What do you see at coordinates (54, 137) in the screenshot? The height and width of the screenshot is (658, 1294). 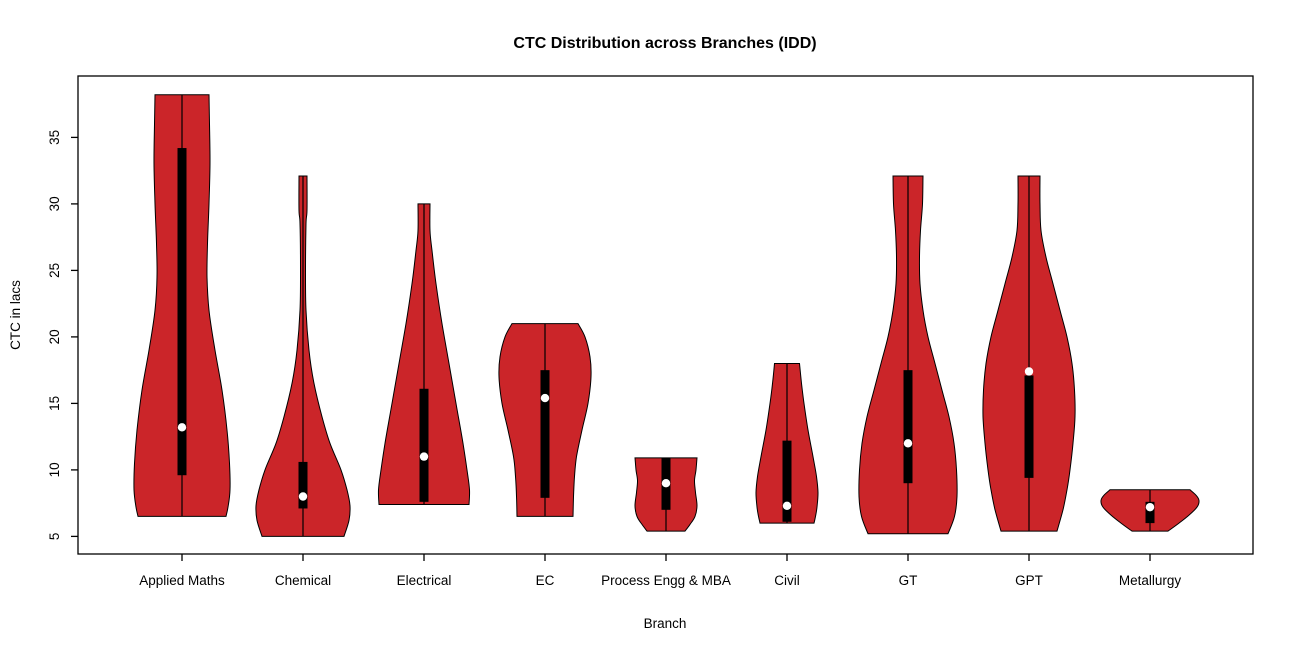 I see `y-tick-label: 35` at bounding box center [54, 137].